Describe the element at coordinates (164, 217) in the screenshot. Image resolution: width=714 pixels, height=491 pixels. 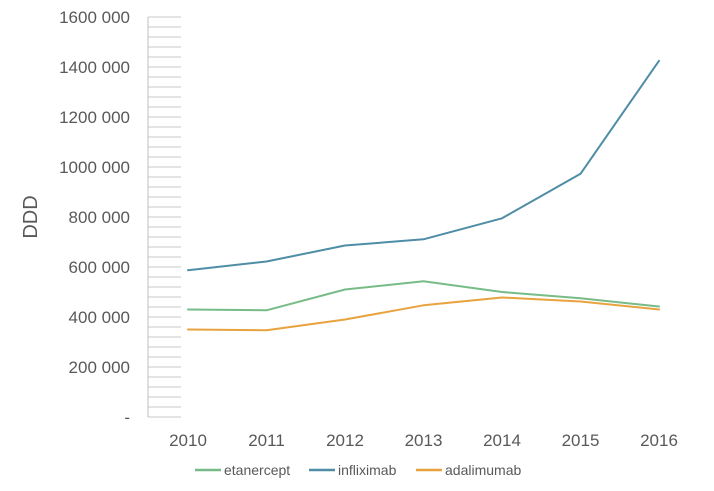
I see `y-axis-minor-ticks` at that location.